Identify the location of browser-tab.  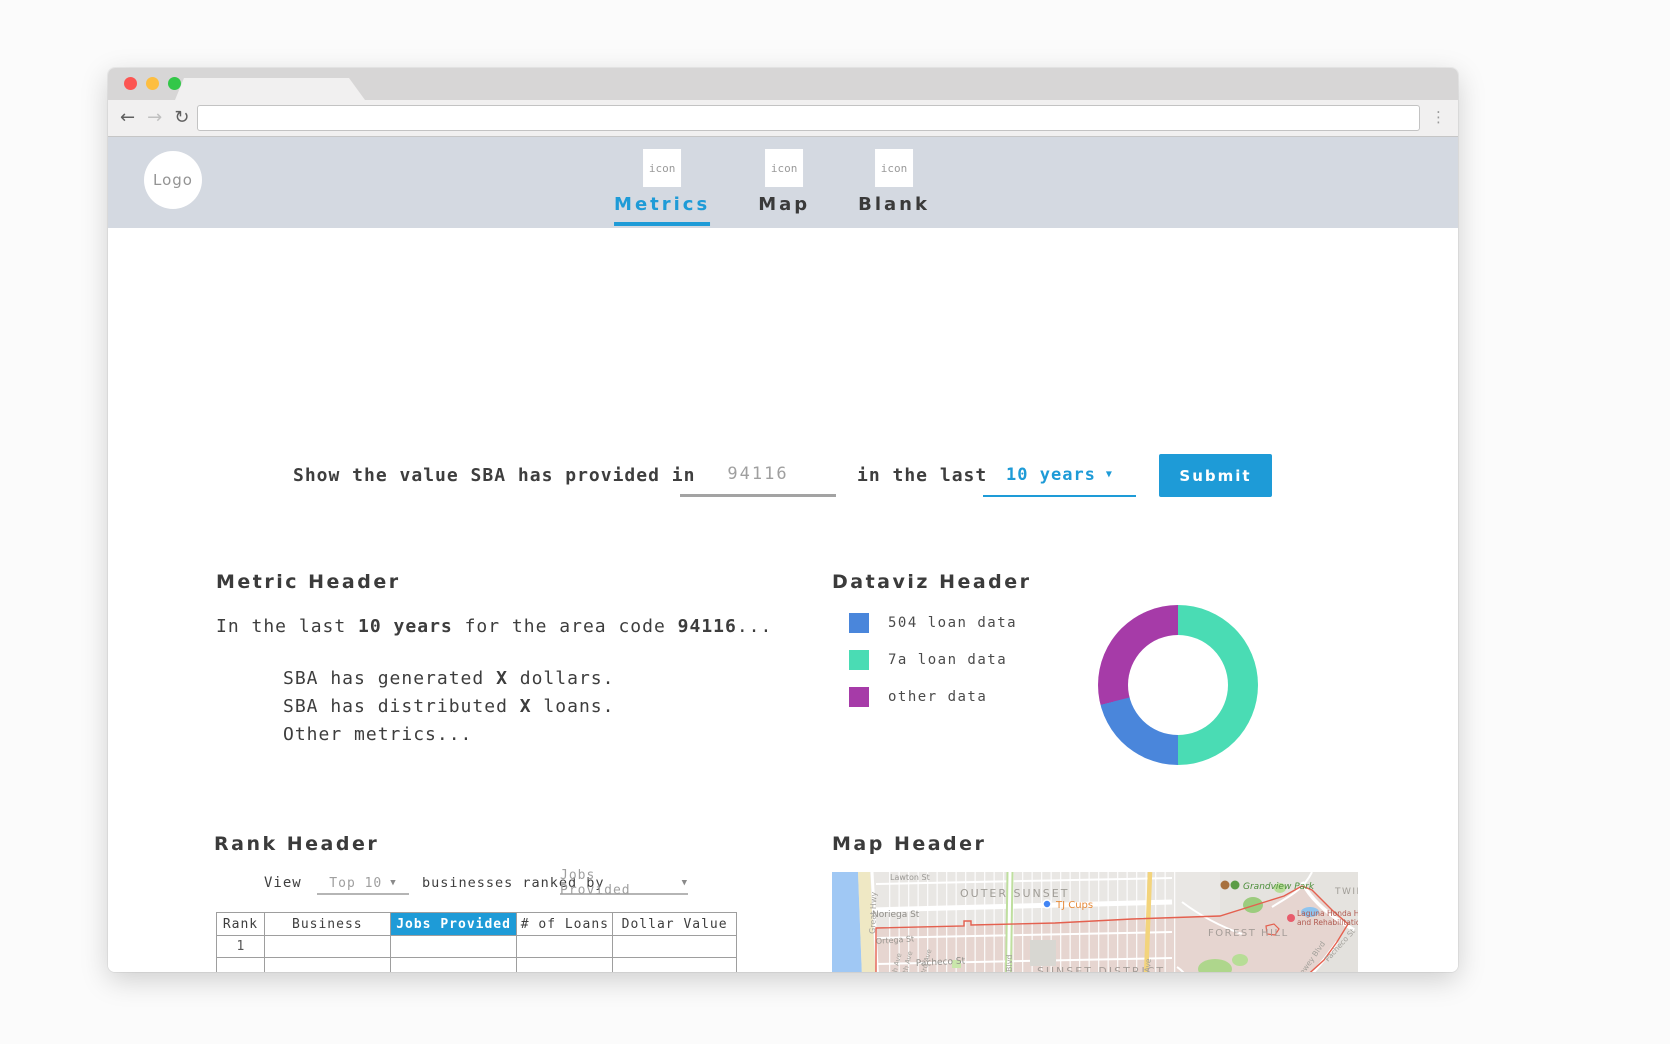
(270, 89).